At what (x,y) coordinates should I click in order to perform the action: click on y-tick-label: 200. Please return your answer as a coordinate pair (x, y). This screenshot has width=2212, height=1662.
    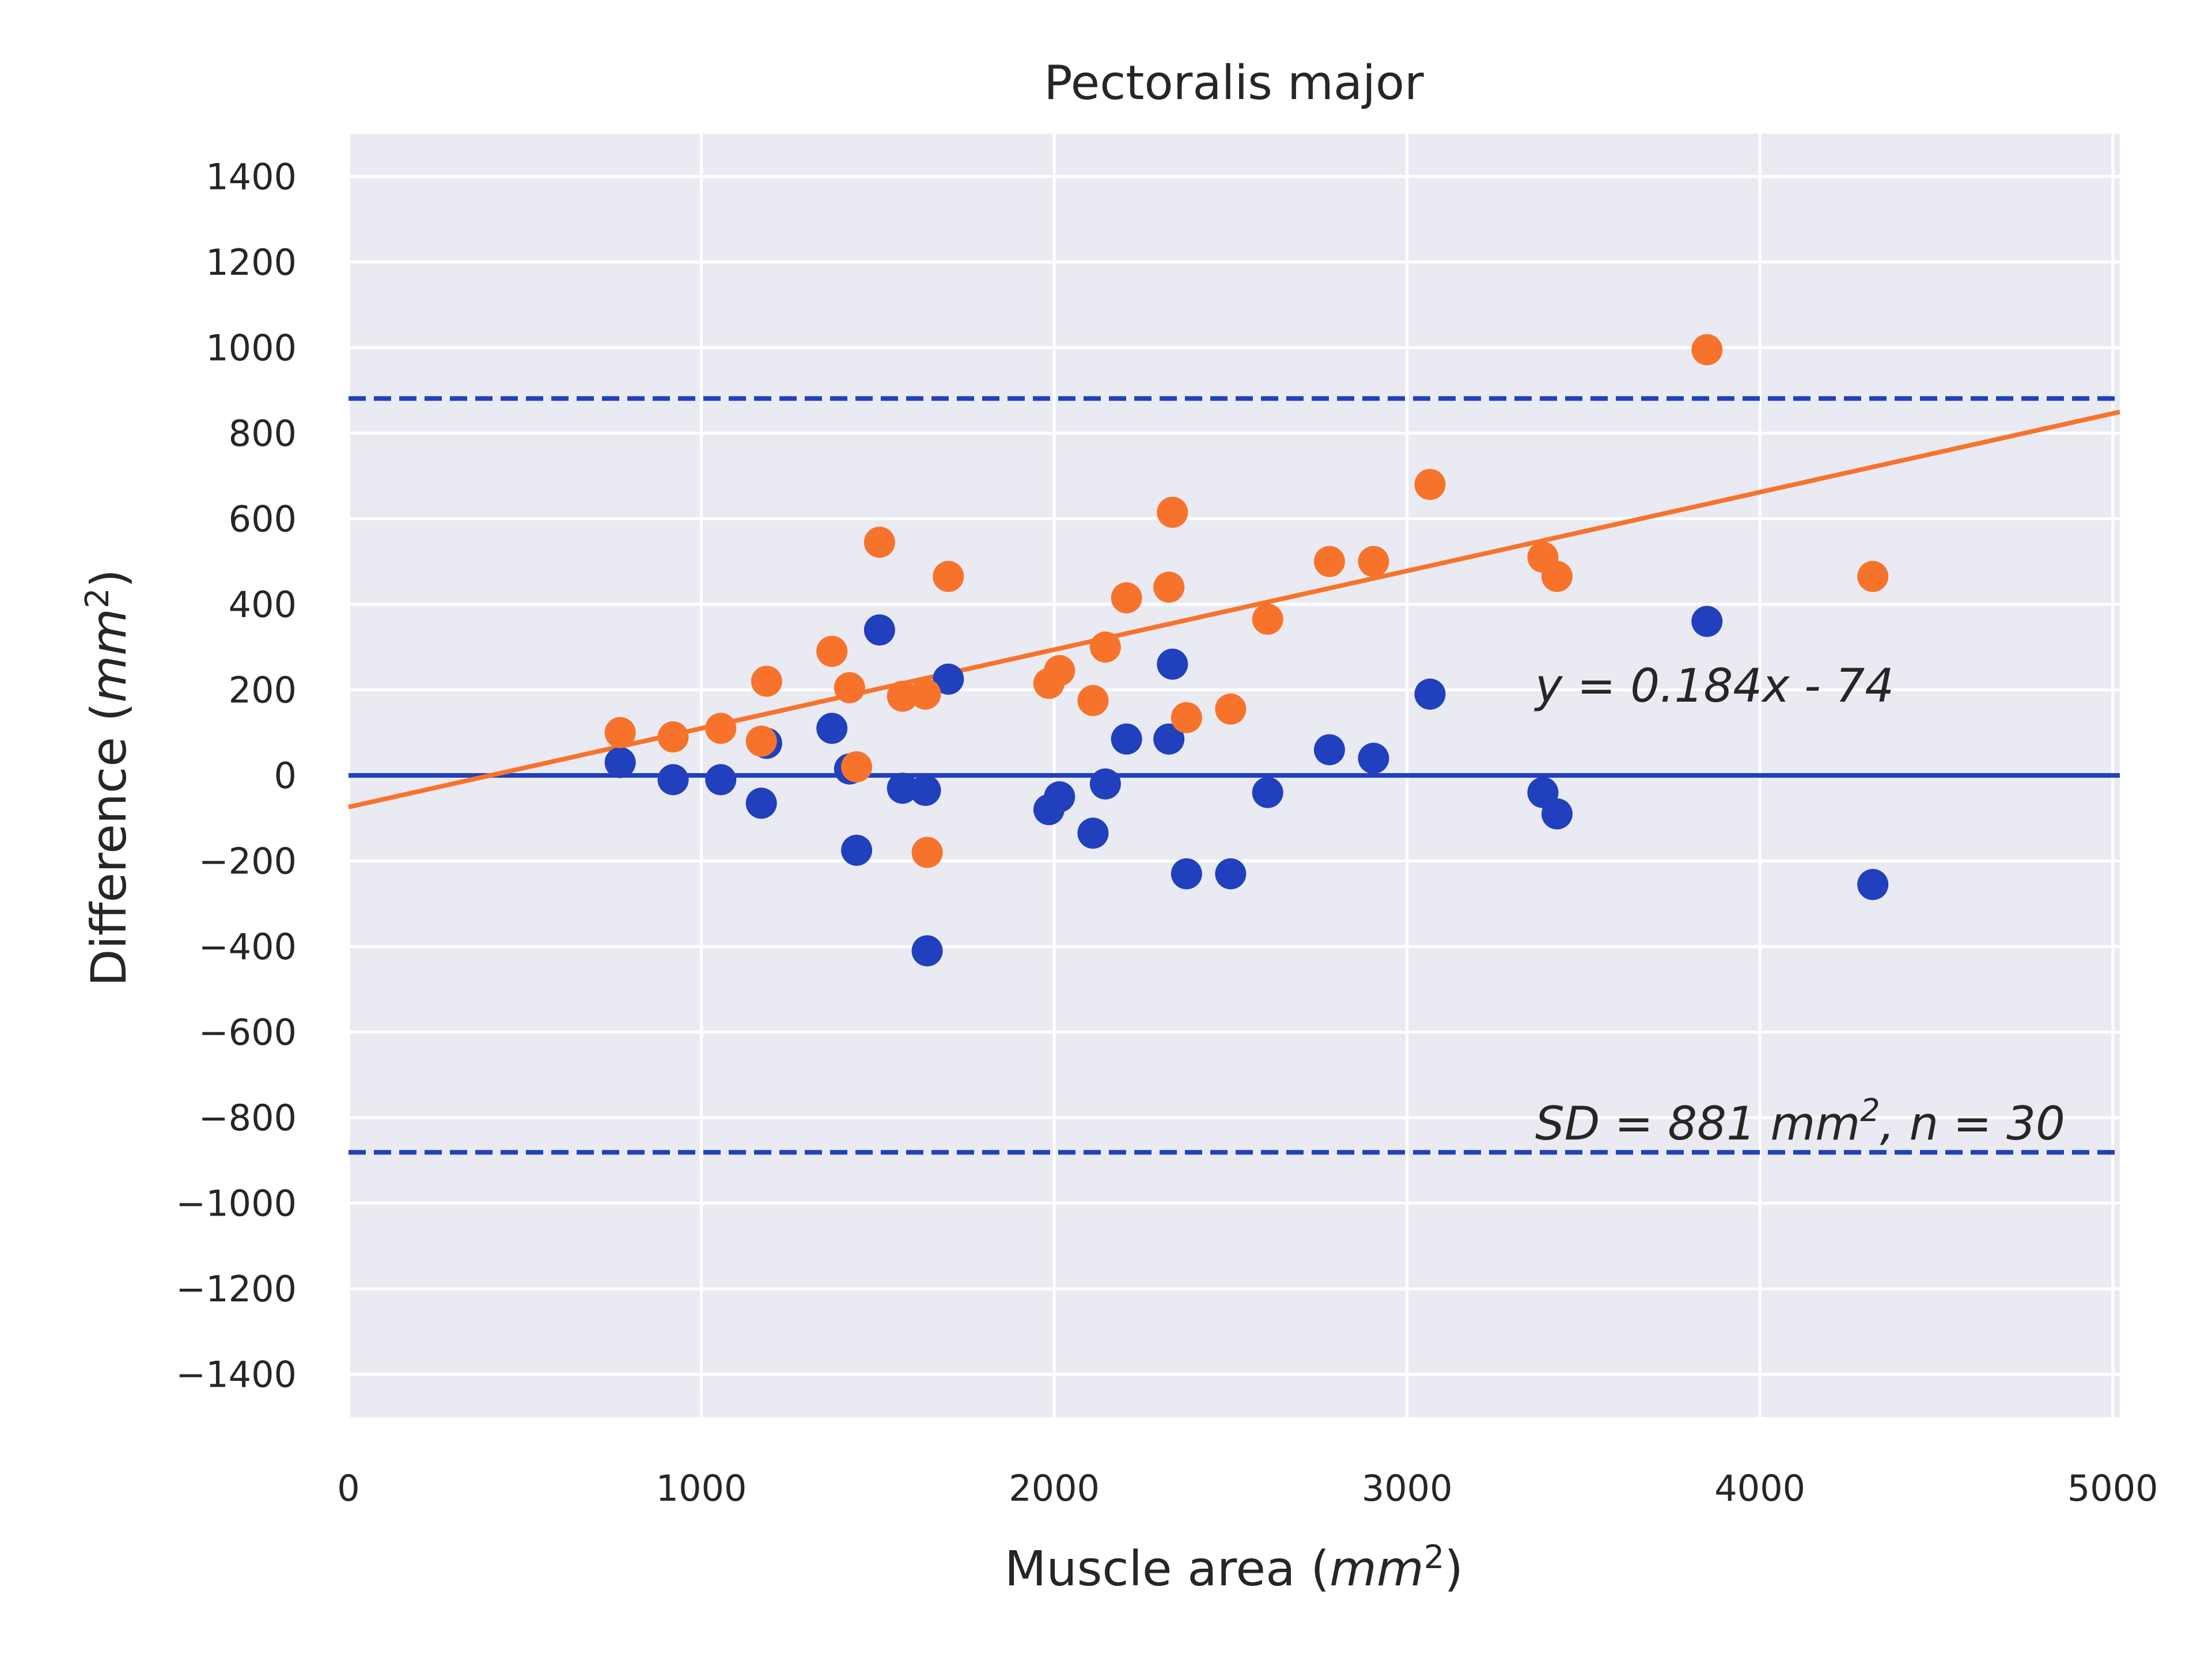
    Looking at the image, I should click on (263, 690).